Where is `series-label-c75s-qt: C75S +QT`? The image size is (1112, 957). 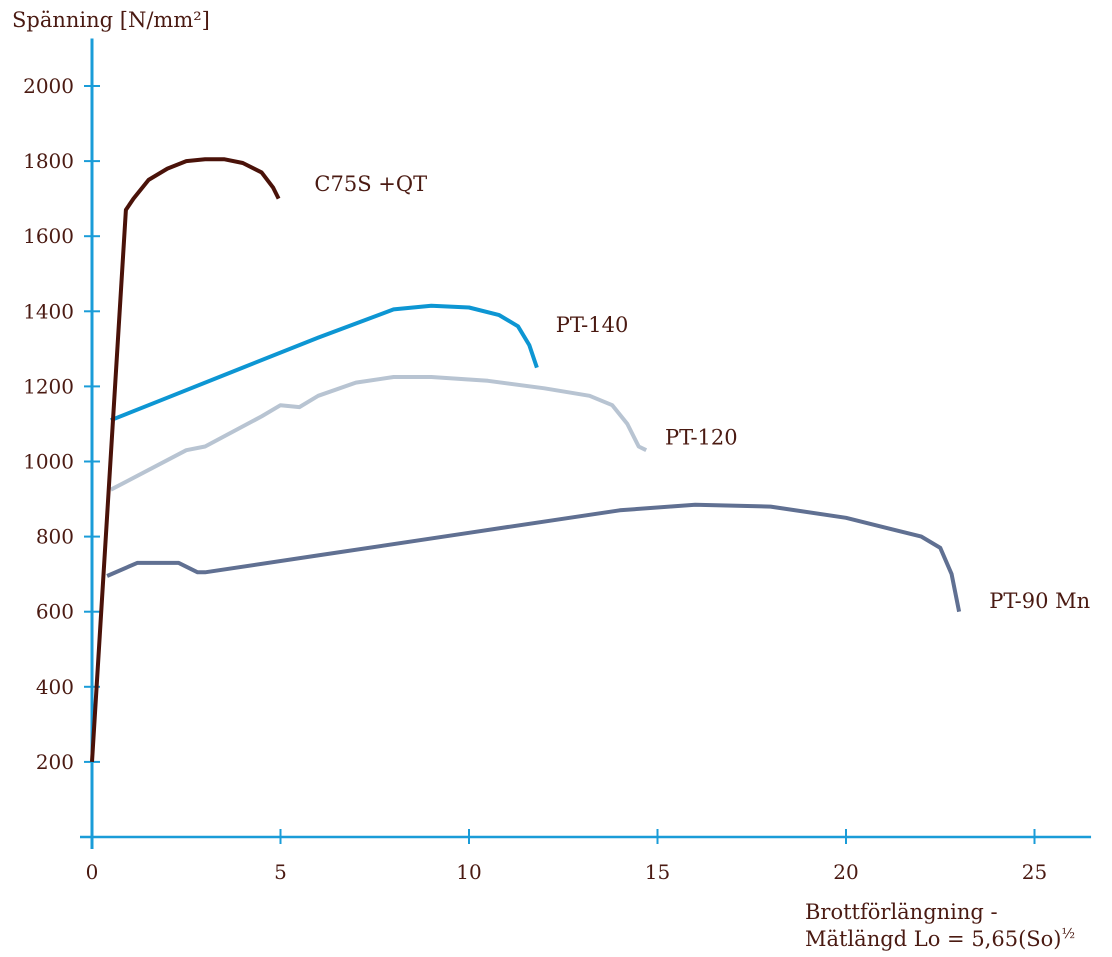 series-label-c75s-qt: C75S +QT is located at coordinates (370, 184).